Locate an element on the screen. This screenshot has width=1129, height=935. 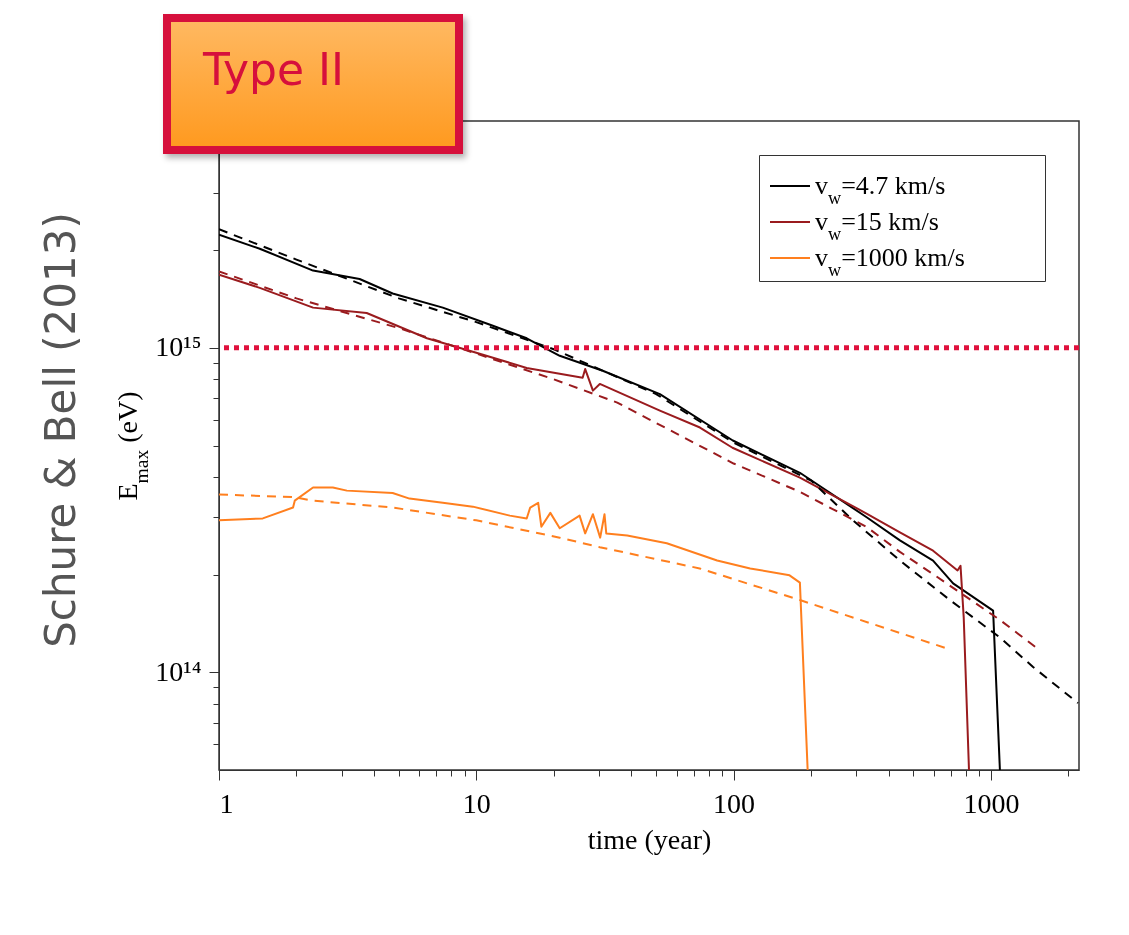
y-tick-label: 10¹⁵ is located at coordinates (178, 347).